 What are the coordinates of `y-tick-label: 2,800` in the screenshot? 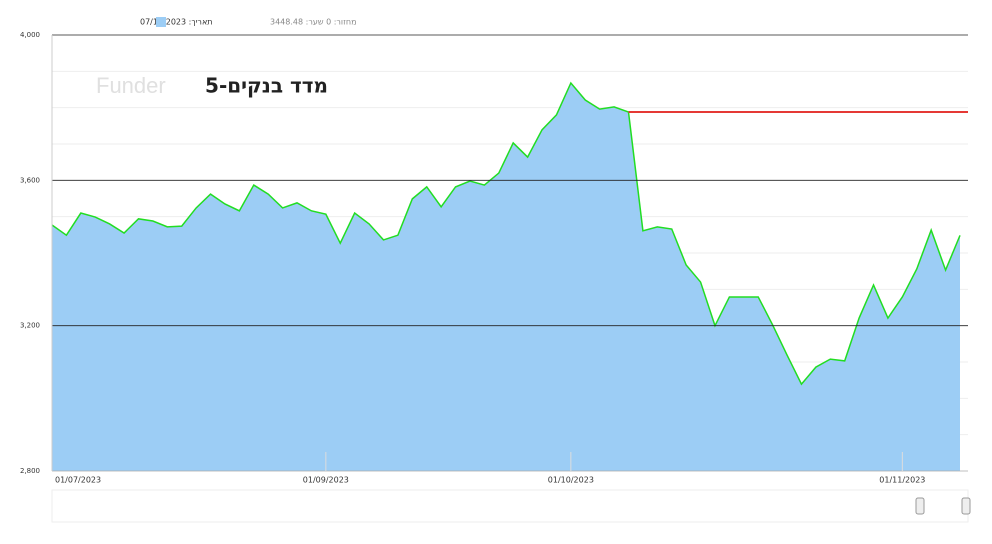 It's located at (30, 471).